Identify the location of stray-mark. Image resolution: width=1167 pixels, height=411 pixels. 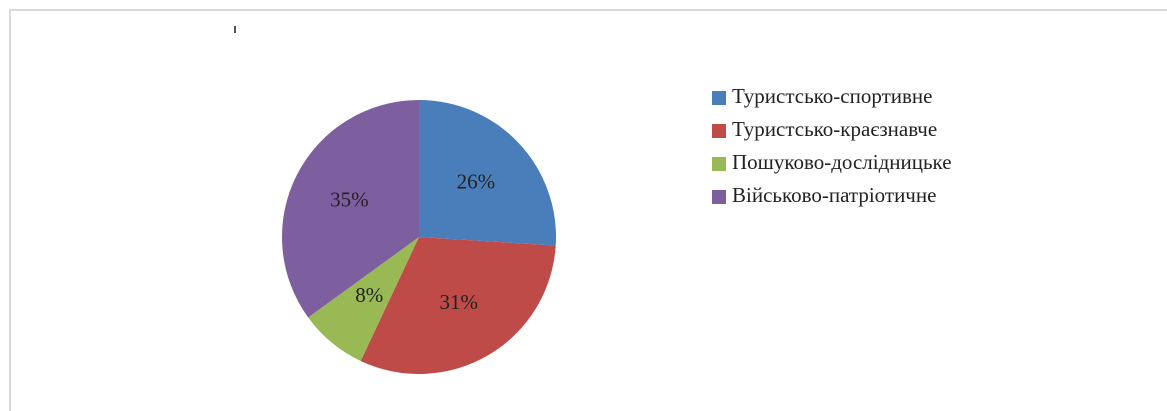
(235, 29).